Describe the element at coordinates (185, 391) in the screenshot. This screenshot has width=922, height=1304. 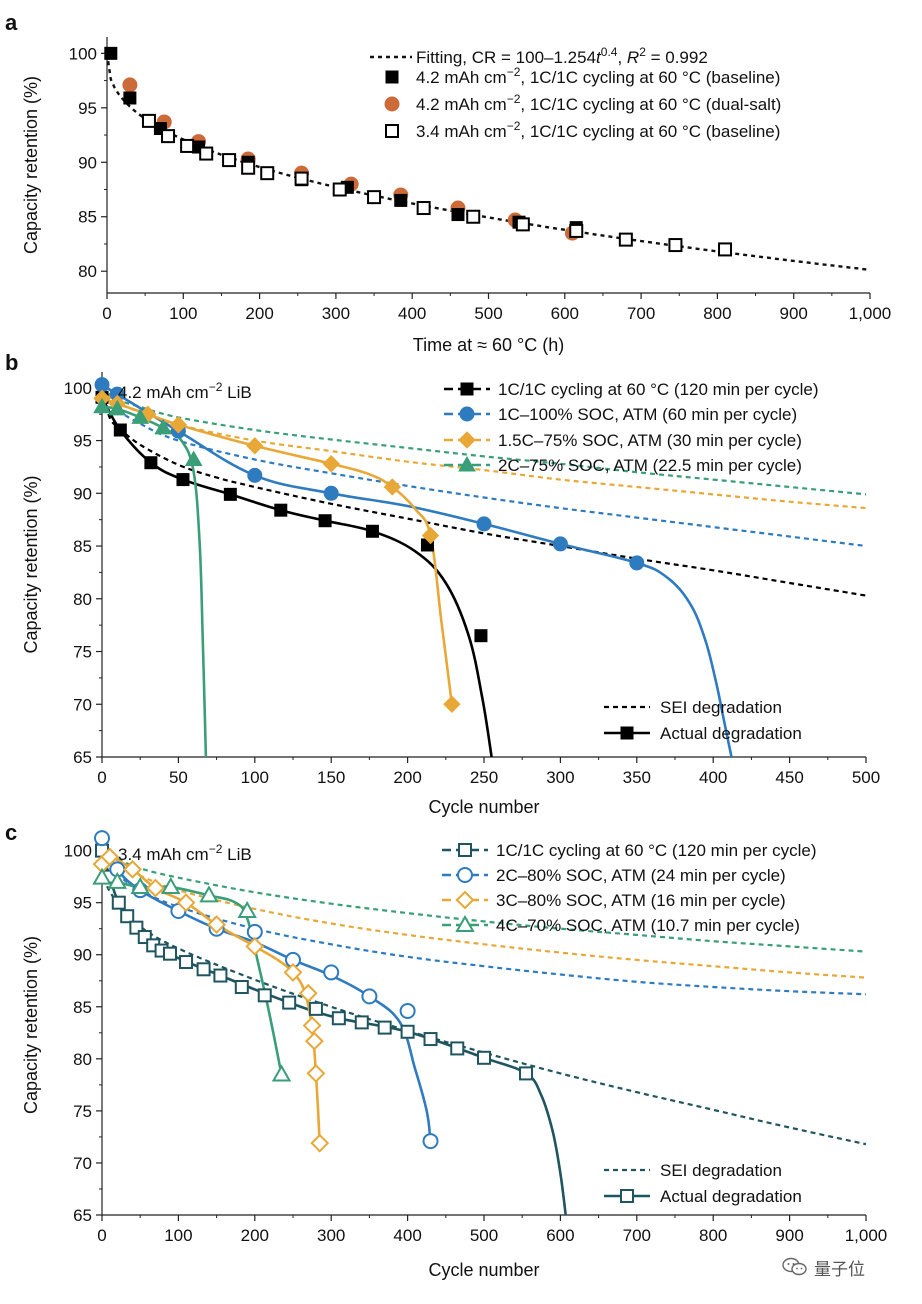
I see `panel-annotation: 4.2 mAh cm−2 LiB` at that location.